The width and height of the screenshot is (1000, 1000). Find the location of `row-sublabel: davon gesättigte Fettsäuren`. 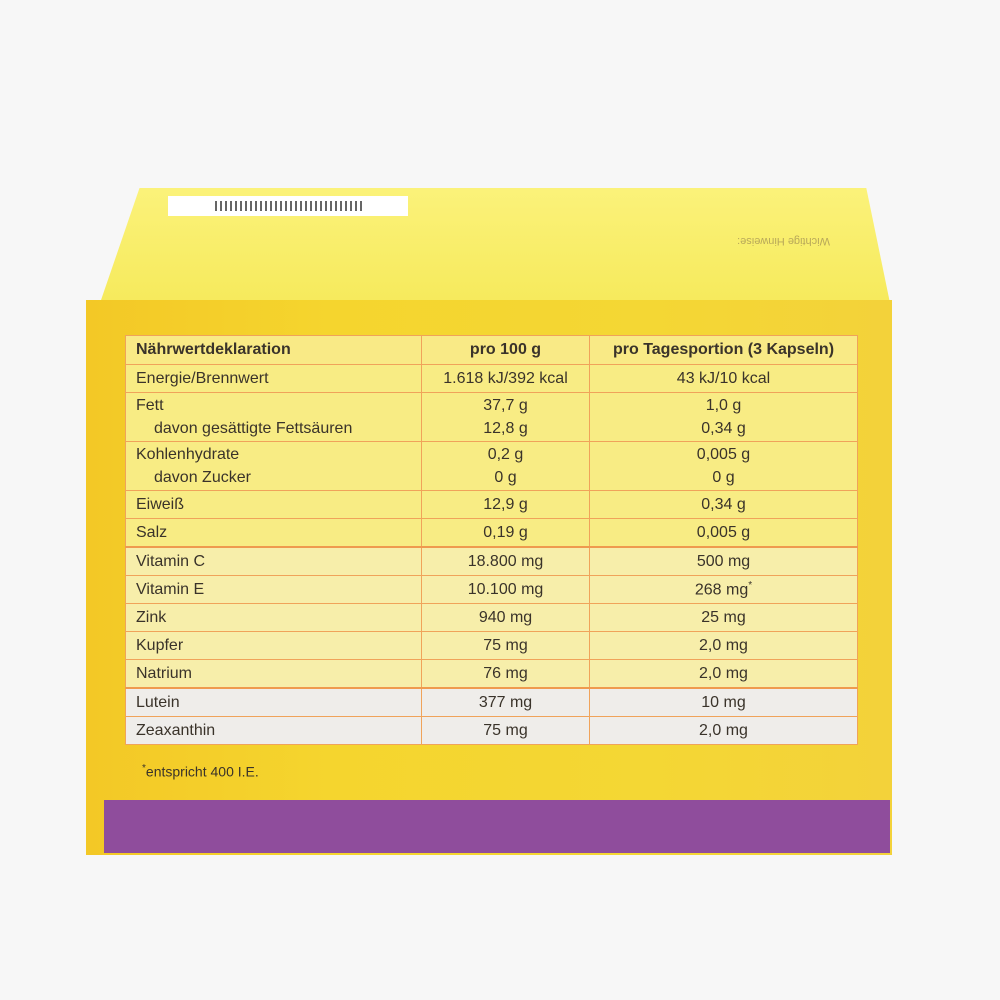

row-sublabel: davon gesättigte Fettsäuren is located at coordinates (253, 428).